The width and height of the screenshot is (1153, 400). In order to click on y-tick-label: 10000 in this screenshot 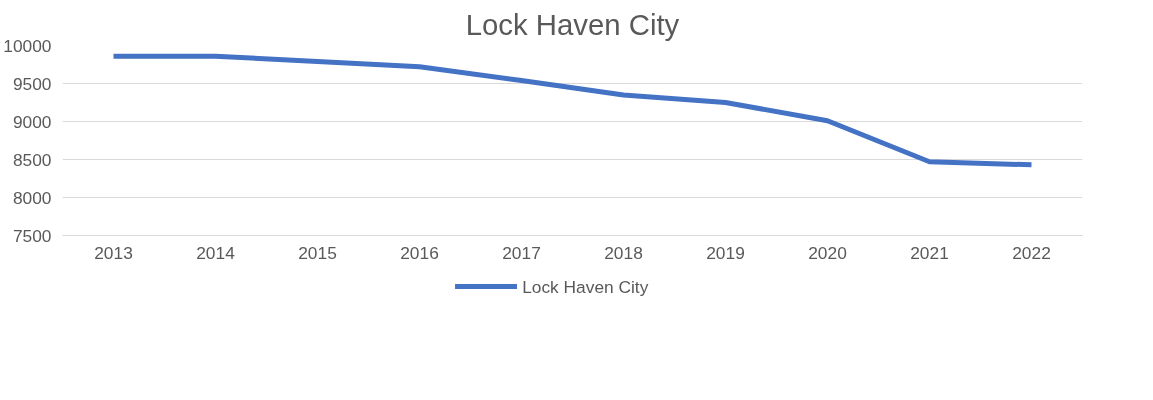, I will do `click(27, 45)`.